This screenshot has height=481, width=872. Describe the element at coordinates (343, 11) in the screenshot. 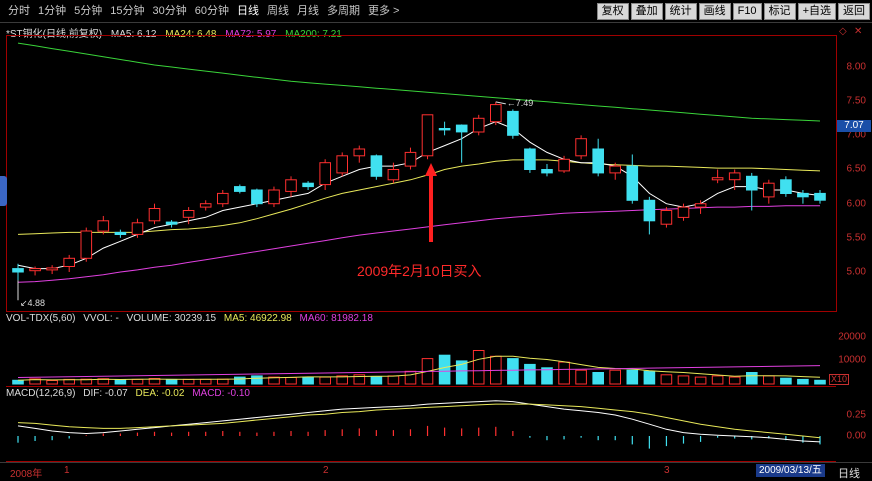

I see `tab-multi-period: 多周期` at that location.